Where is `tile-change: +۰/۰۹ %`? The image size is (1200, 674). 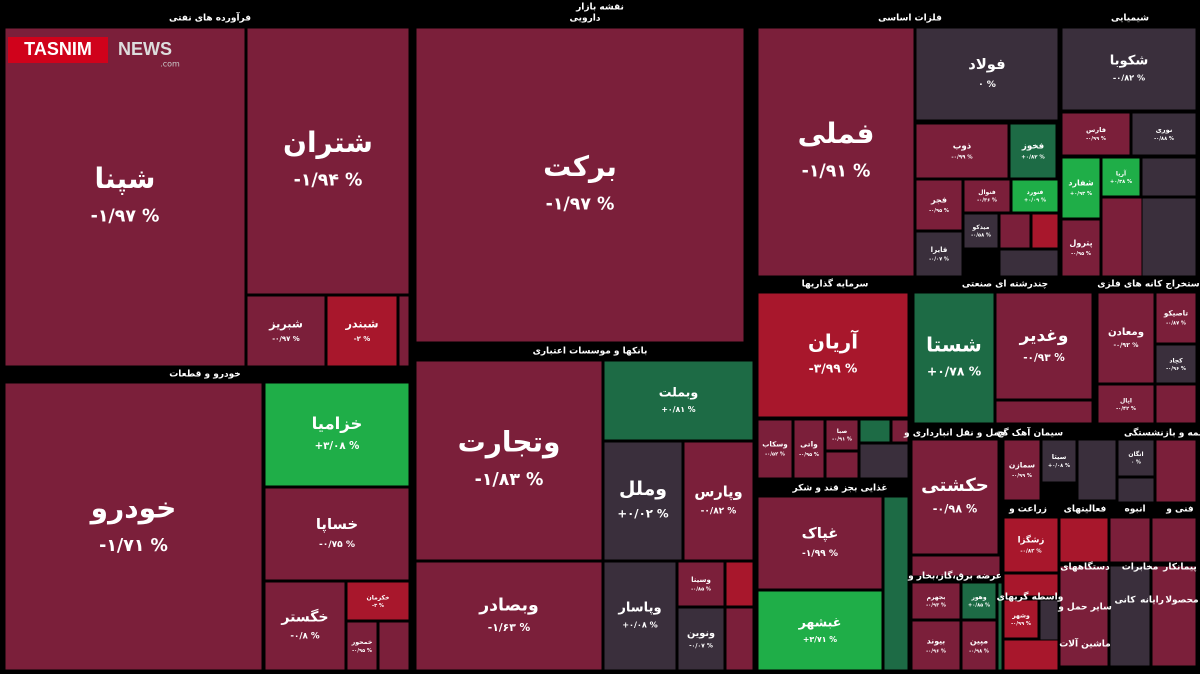
tile-change: +۰/۰۹ % is located at coordinates (1035, 201).